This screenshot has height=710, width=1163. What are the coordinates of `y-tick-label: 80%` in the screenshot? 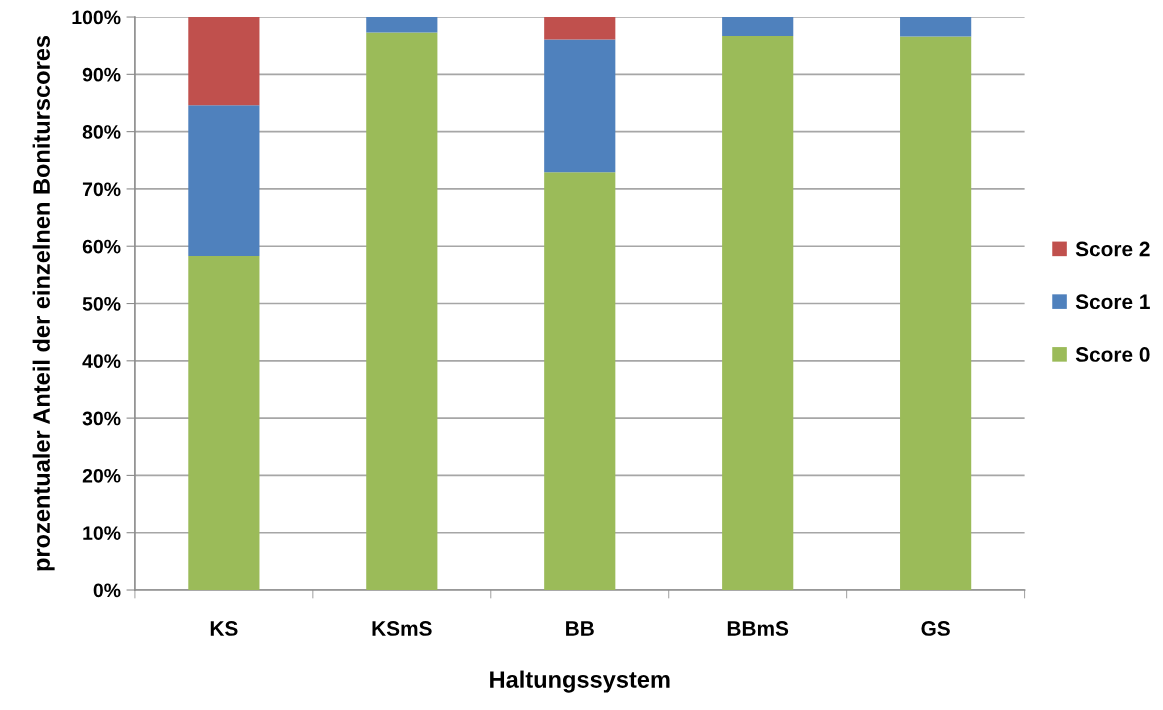 It's located at (101, 132).